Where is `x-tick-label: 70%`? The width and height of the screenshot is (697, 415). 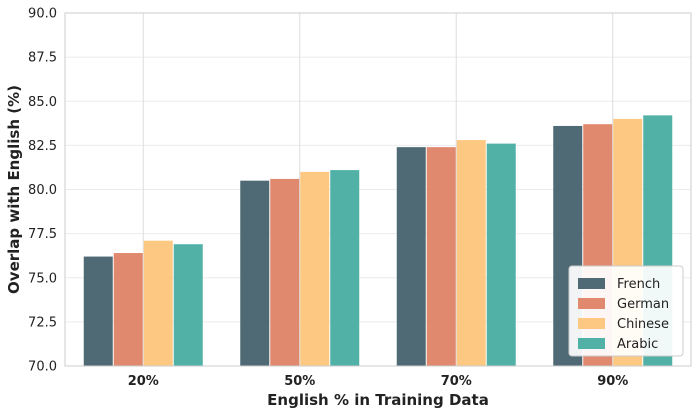
x-tick-label: 70% is located at coordinates (456, 381).